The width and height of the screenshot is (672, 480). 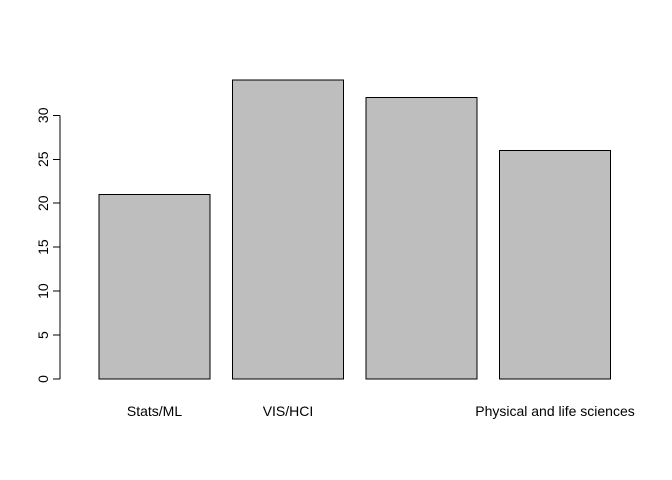 What do you see at coordinates (43, 335) in the screenshot?
I see `y-tick-label: 5` at bounding box center [43, 335].